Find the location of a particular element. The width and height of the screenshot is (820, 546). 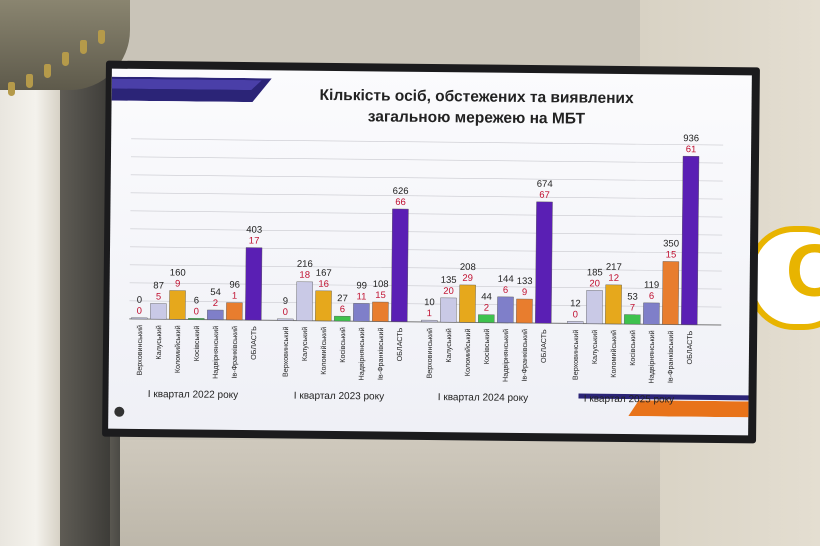

data-label-detected: 11 is located at coordinates (362, 296).